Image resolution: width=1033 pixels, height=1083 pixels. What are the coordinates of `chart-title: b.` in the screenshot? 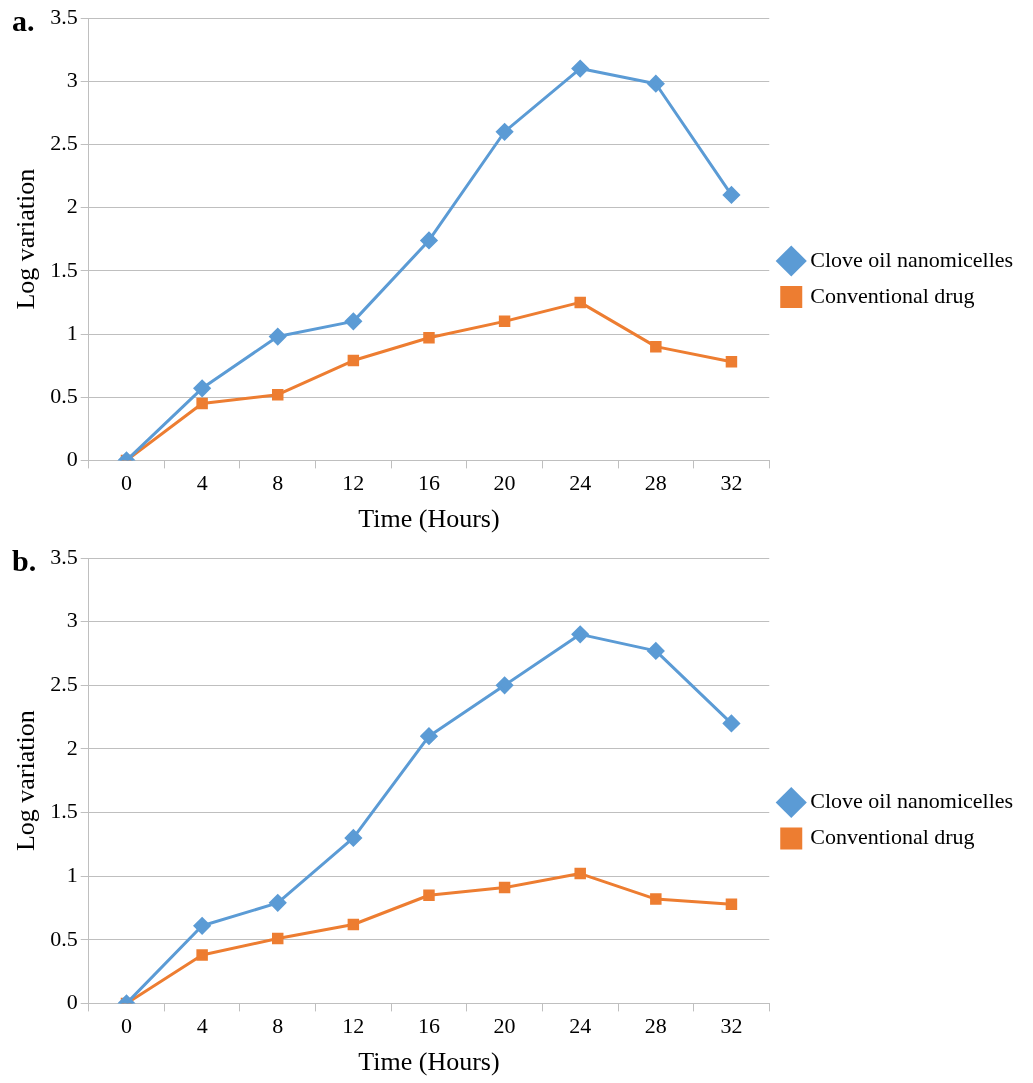 It's located at (24, 561).